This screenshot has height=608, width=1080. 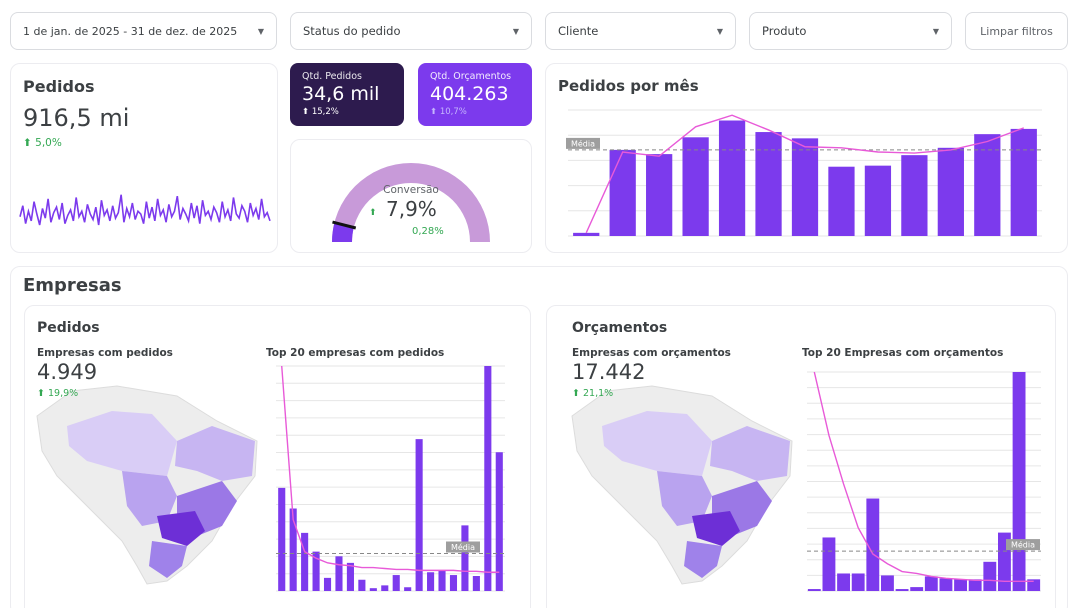 What do you see at coordinates (471, 76) in the screenshot?
I see `kpi-orcamentos-label: Qtd. Orçamentos` at bounding box center [471, 76].